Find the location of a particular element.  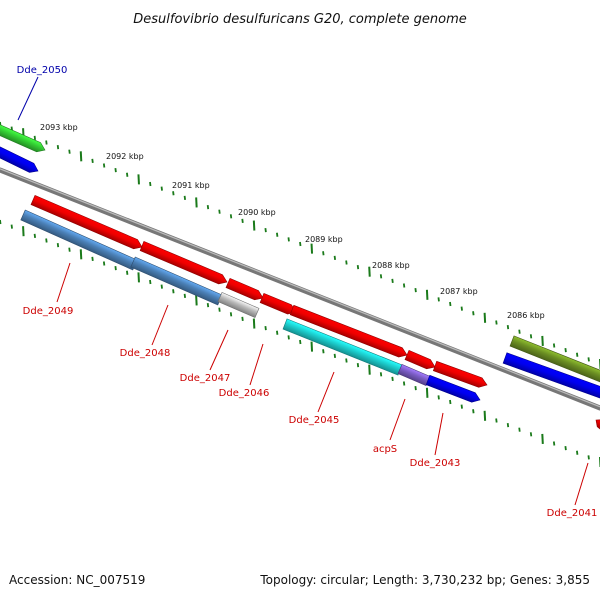

ruler-label: 2092 kbp is located at coordinates (125, 156).